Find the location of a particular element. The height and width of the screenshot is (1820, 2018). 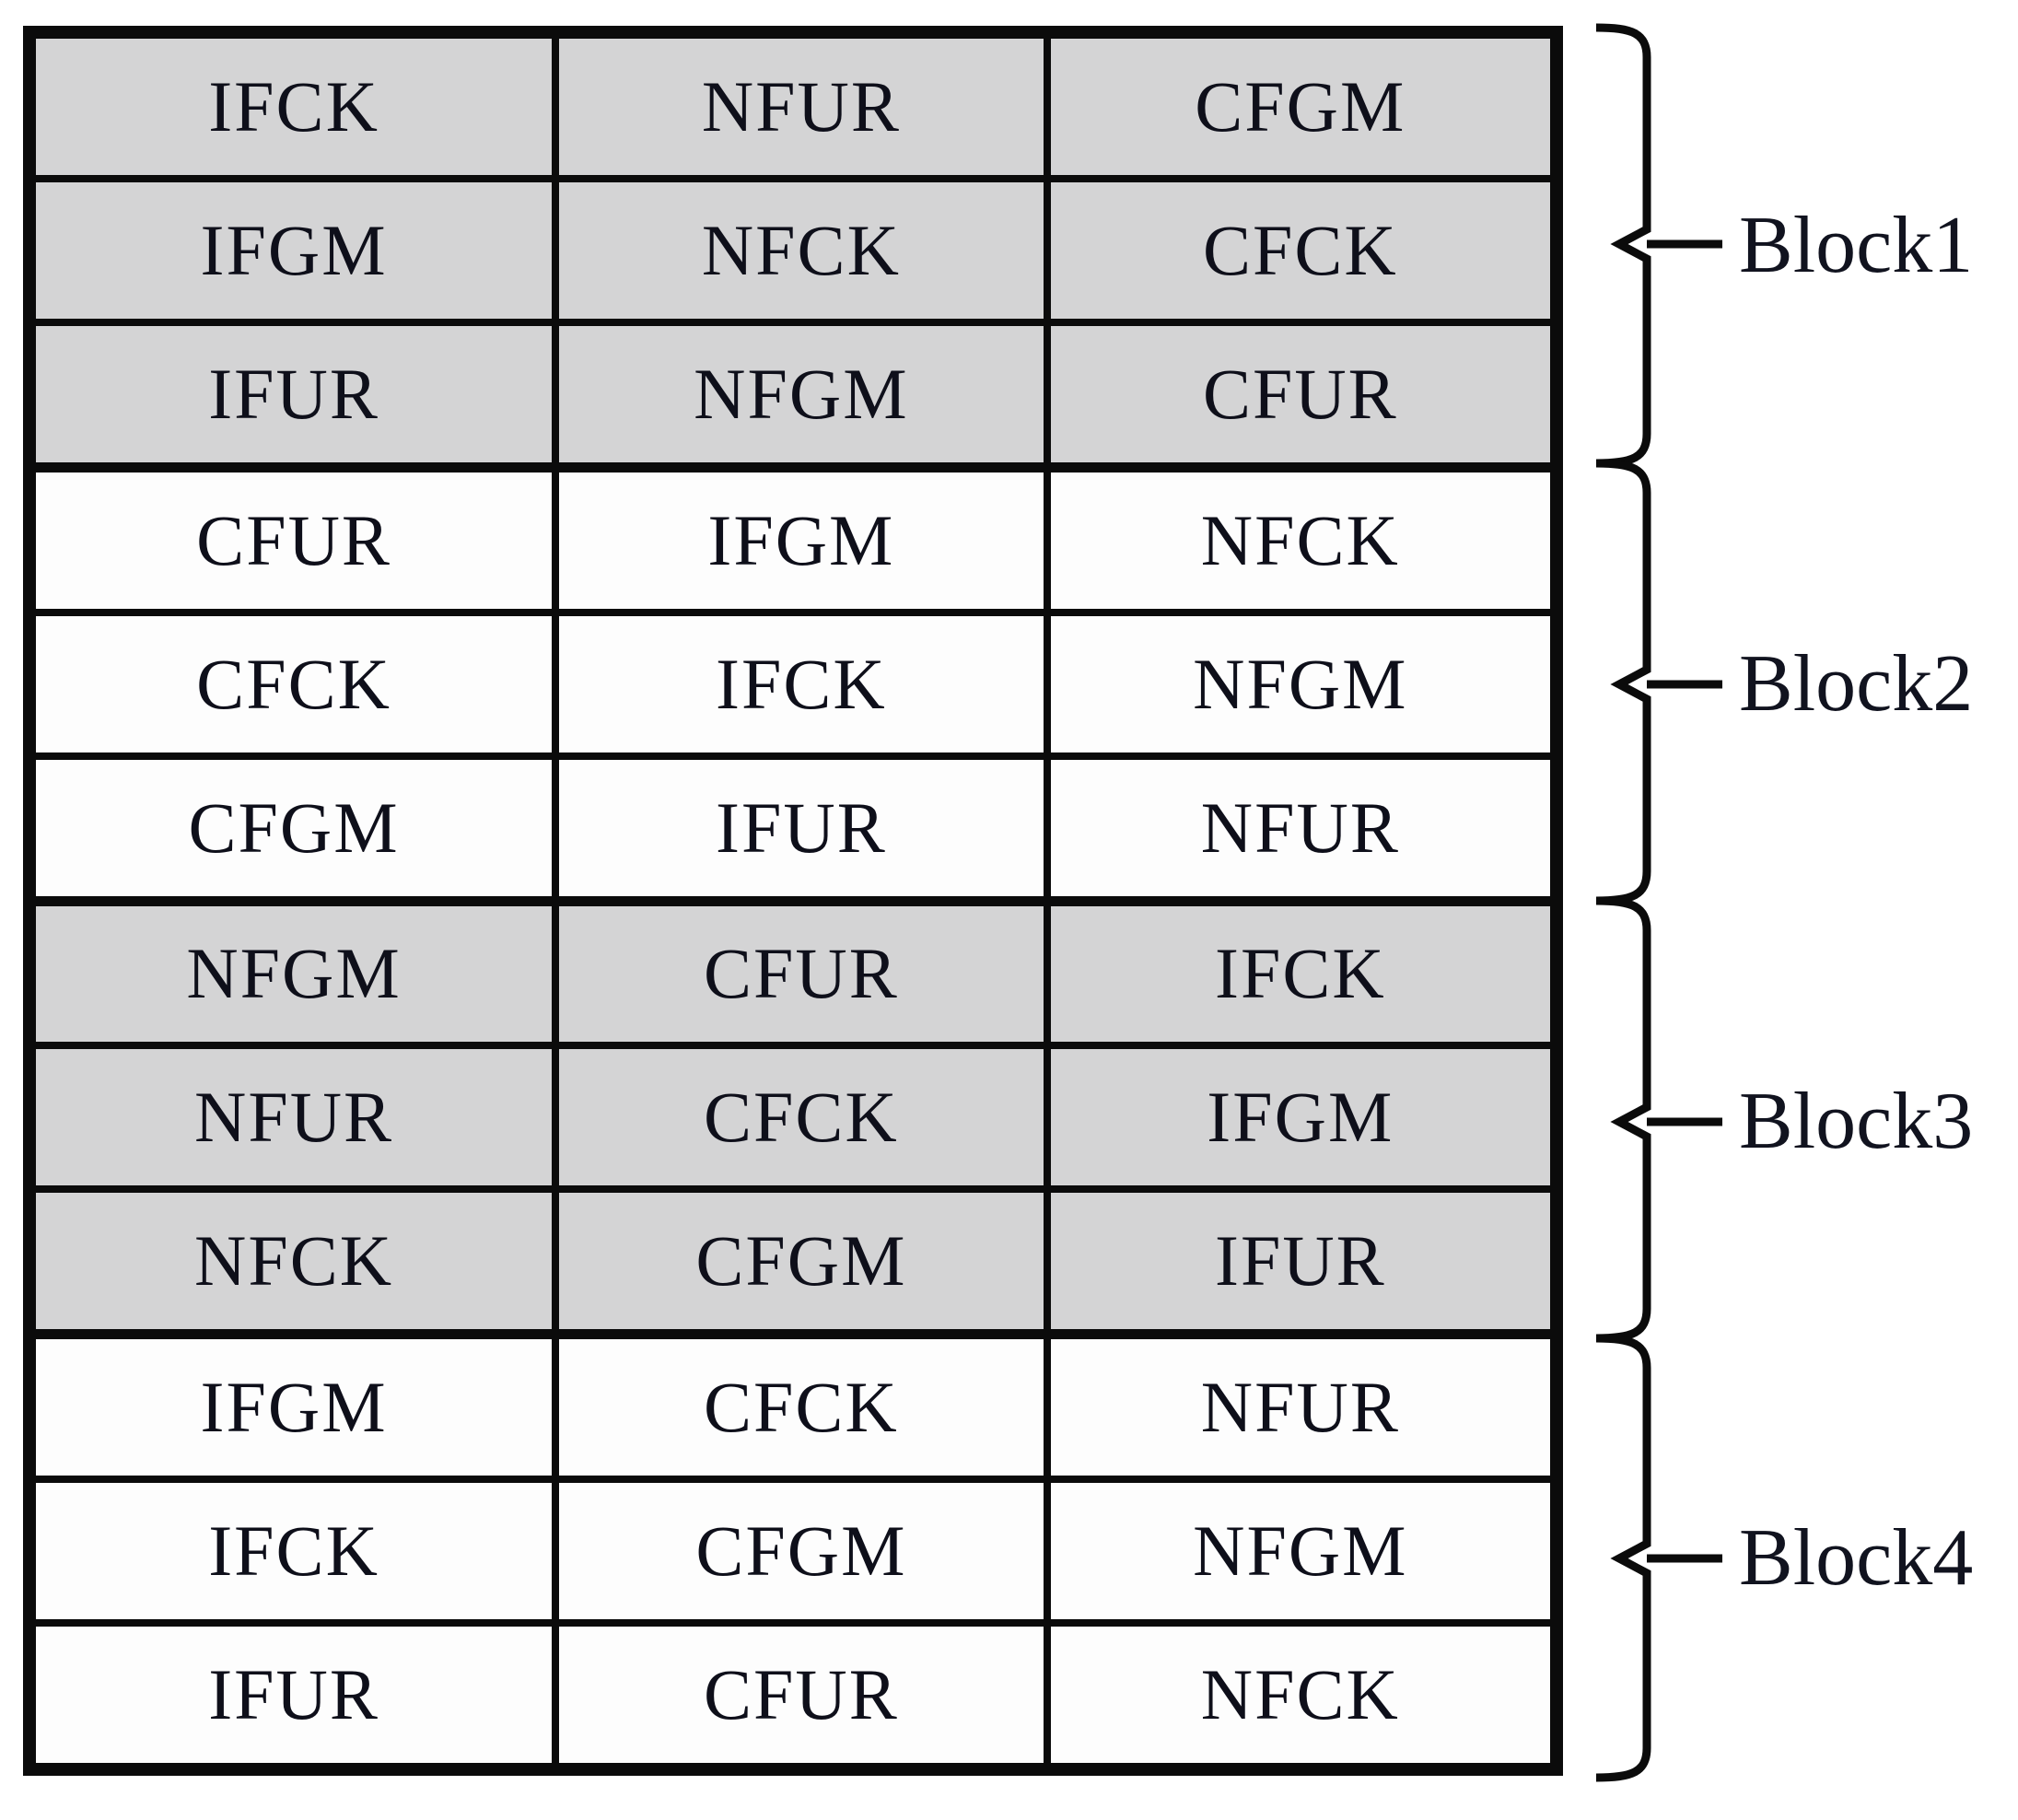

block2-label: Block2 is located at coordinates (1856, 684).